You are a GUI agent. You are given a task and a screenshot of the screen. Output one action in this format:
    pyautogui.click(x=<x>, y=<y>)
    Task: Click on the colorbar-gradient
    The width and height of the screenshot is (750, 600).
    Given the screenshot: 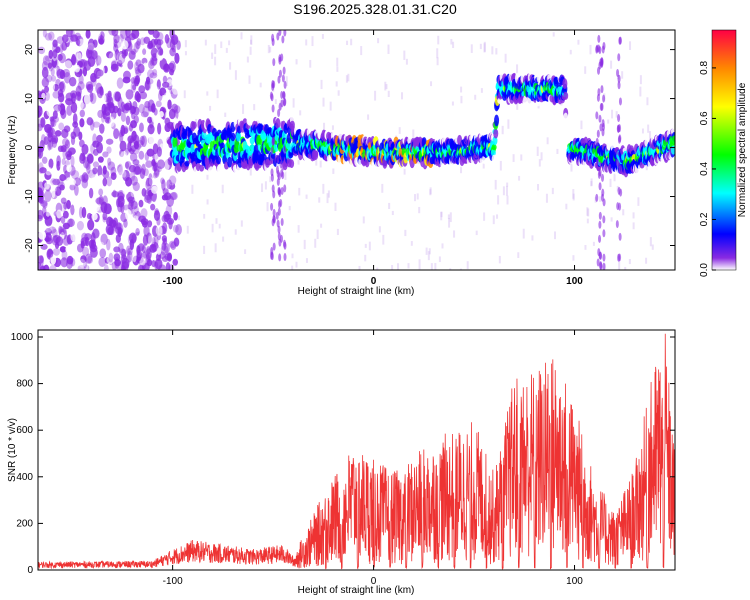 What is the action you would take?
    pyautogui.click(x=724, y=150)
    